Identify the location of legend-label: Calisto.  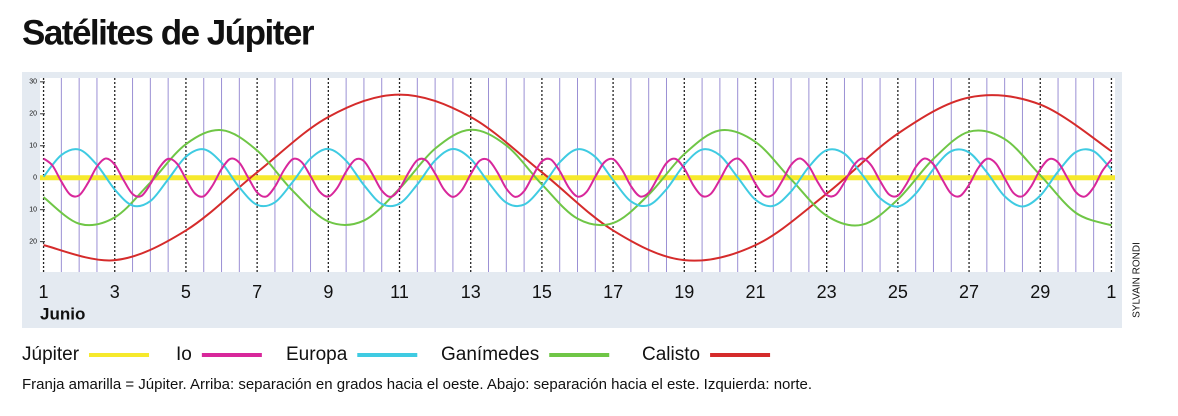
(671, 354).